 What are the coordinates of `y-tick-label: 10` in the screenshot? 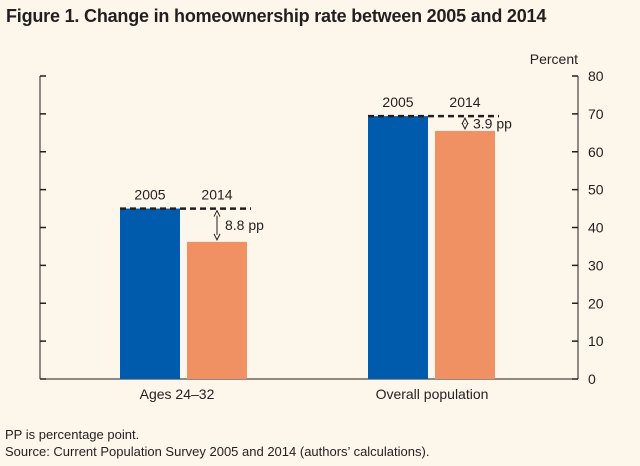 It's located at (596, 341).